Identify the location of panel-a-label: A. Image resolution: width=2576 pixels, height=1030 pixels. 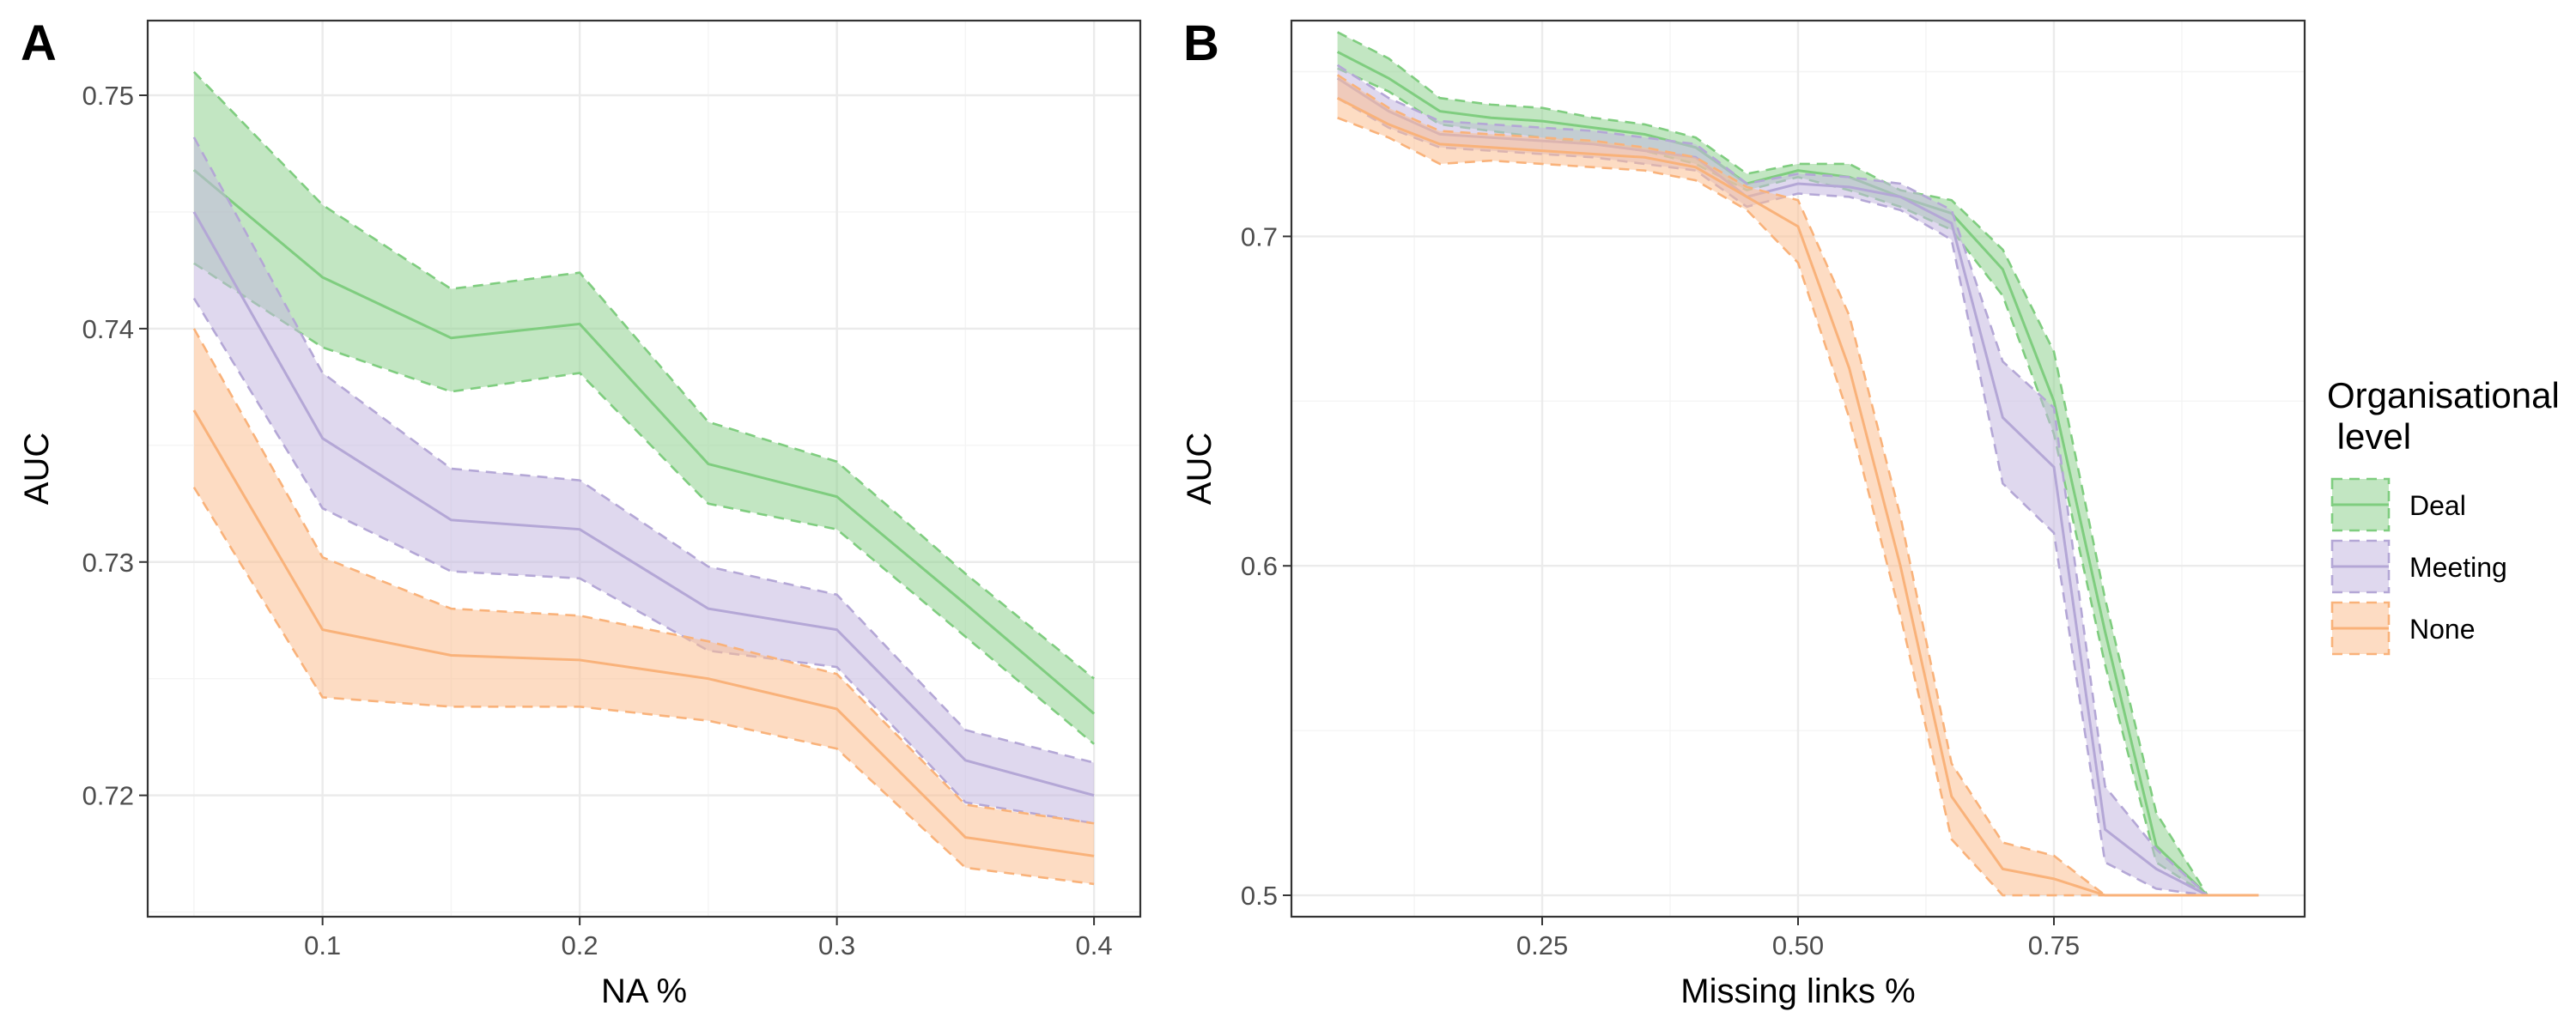
(39, 43).